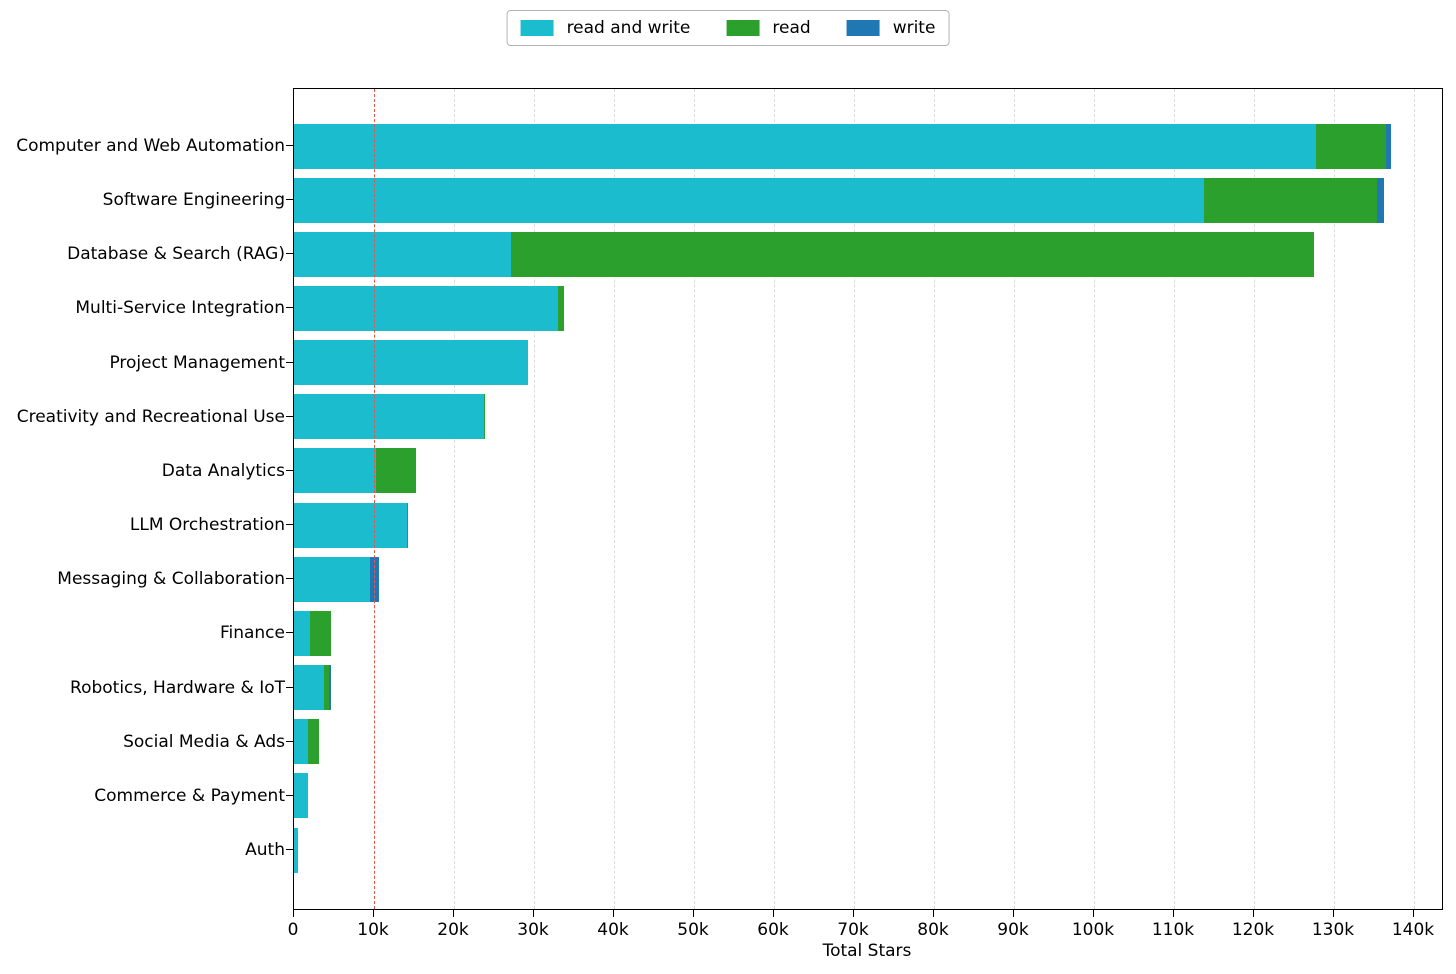 The height and width of the screenshot is (974, 1456). What do you see at coordinates (252, 633) in the screenshot?
I see `y-axis-label: Finance` at bounding box center [252, 633].